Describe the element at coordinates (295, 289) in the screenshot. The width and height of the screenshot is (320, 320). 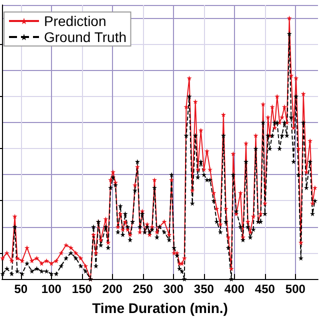
I see `x-tick-label: 500` at that location.